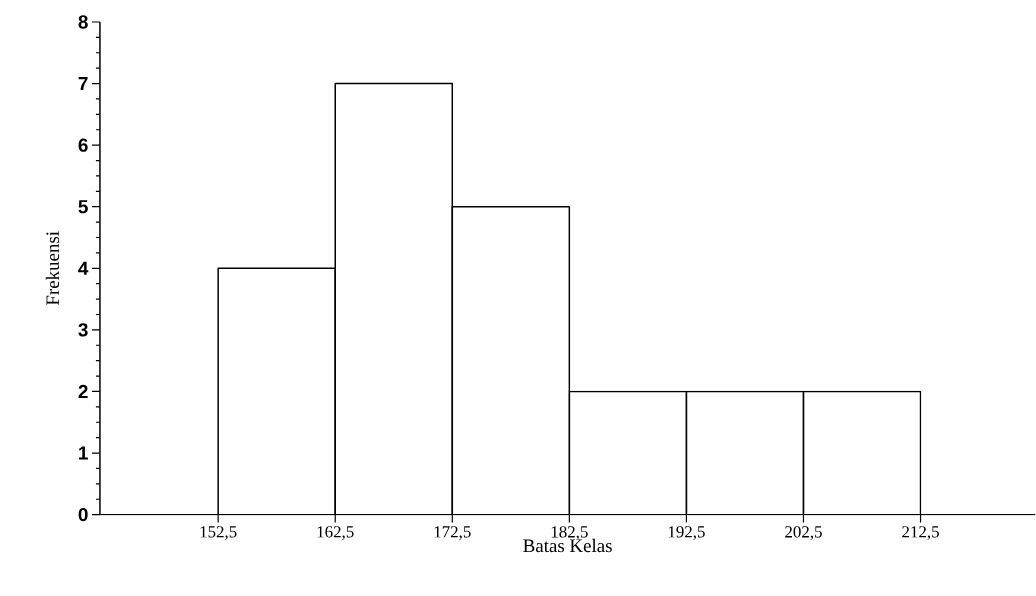  I want to click on x-tick-label: 162,5, so click(335, 533).